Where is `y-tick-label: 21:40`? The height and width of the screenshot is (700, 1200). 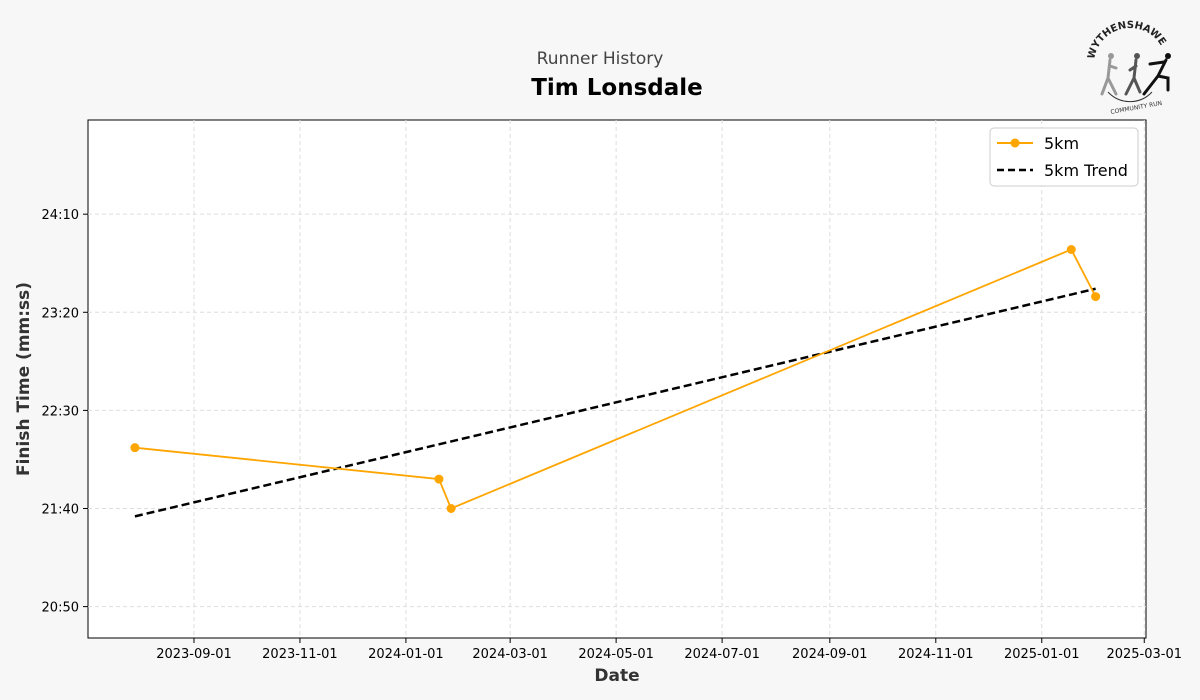 y-tick-label: 21:40 is located at coordinates (60, 510).